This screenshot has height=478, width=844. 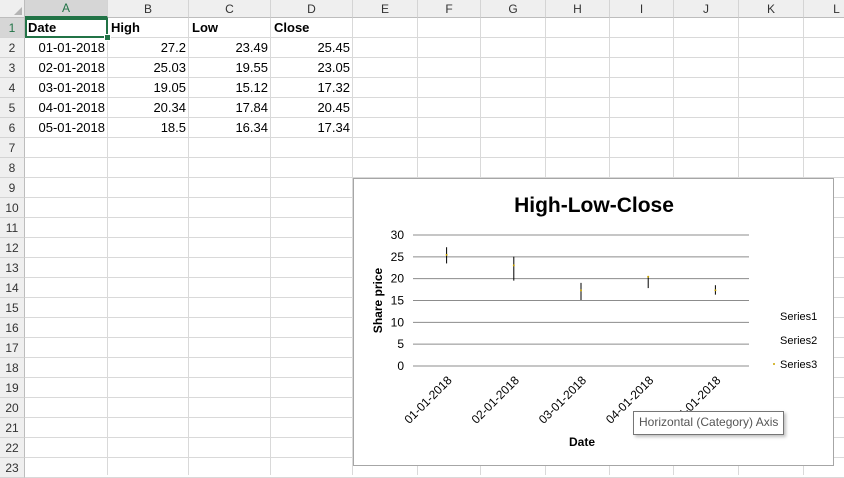 What do you see at coordinates (169, 107) in the screenshot?
I see `table-cell: 20.34` at bounding box center [169, 107].